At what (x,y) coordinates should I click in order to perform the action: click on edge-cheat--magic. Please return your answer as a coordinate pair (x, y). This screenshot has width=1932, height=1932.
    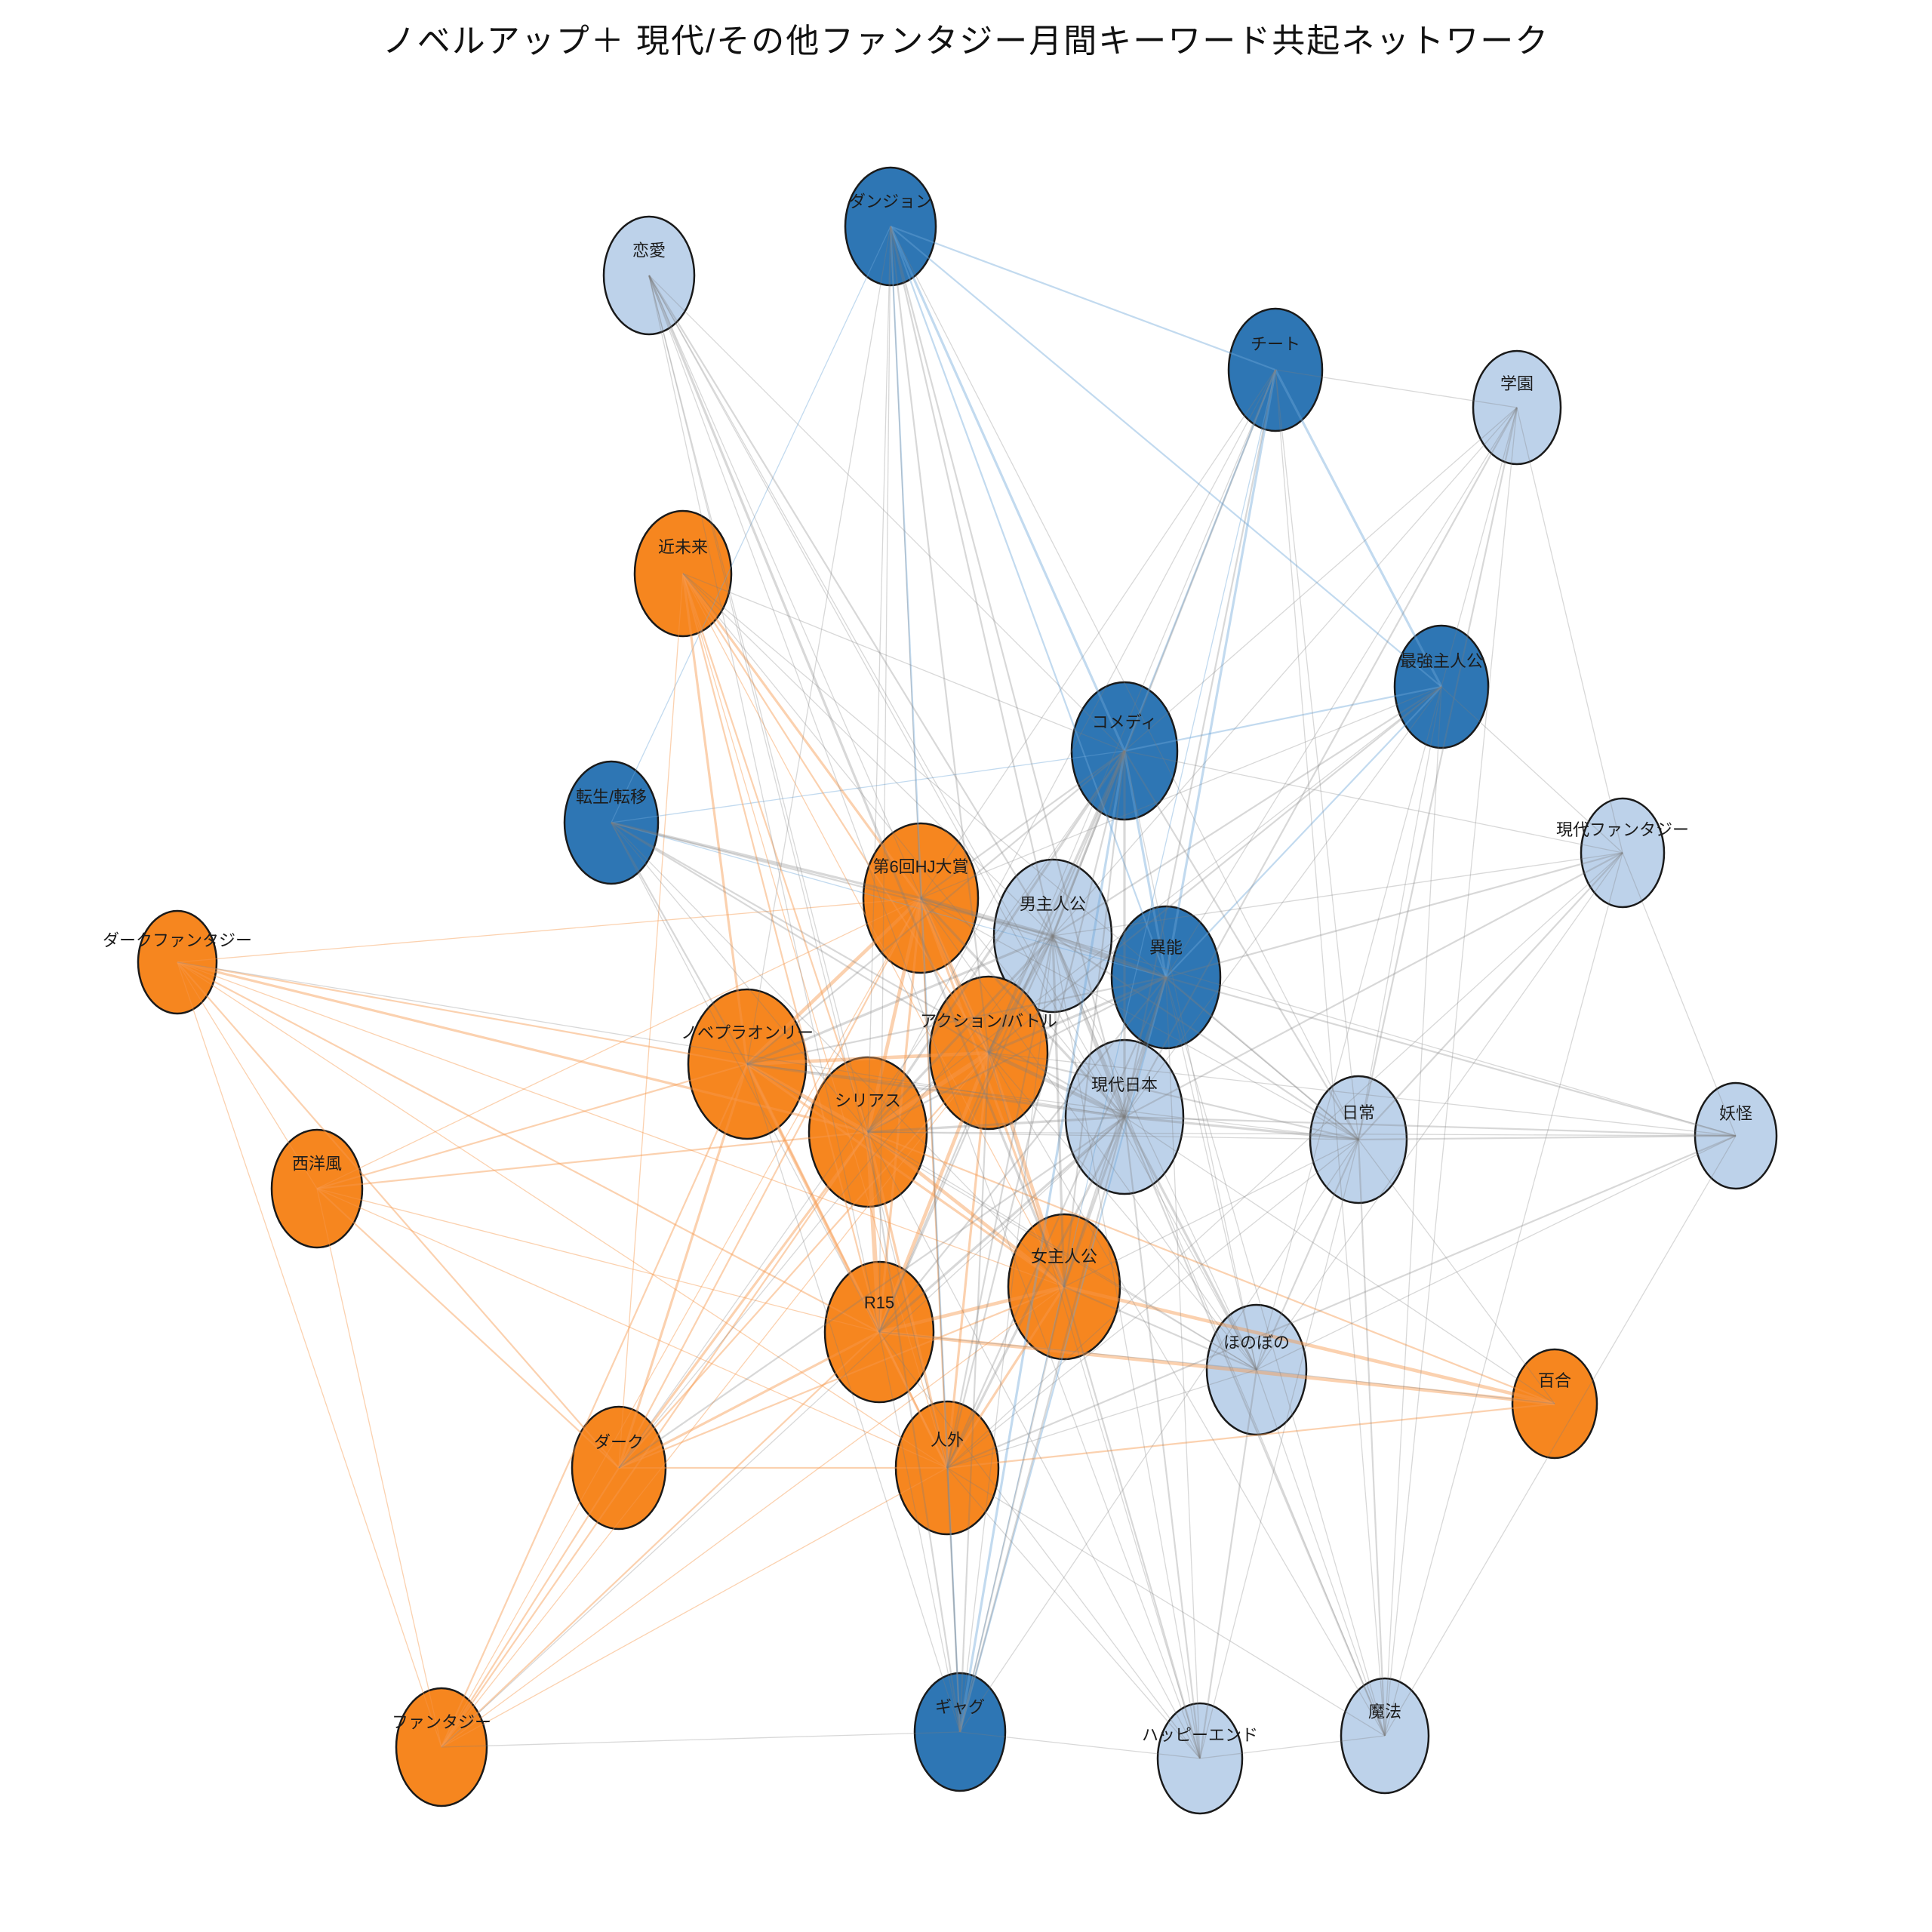
    Looking at the image, I should click on (1330, 1053).